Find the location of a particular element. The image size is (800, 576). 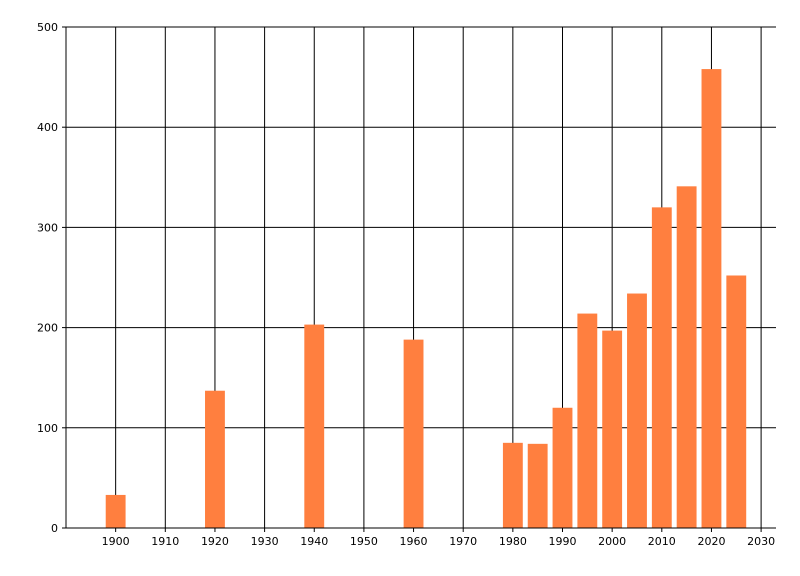

y-tick-label: 0 is located at coordinates (54, 528).